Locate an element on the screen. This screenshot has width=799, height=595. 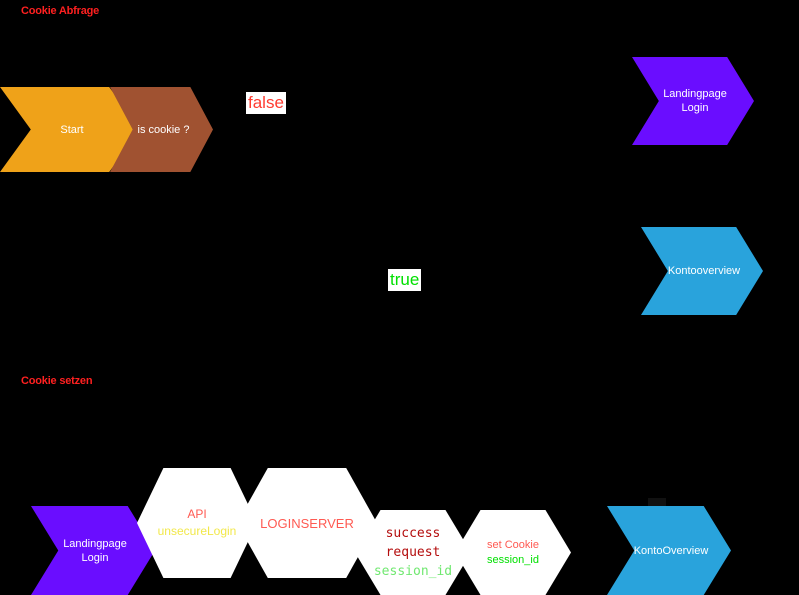
connector-nub-konto-overview is located at coordinates (657, 503).